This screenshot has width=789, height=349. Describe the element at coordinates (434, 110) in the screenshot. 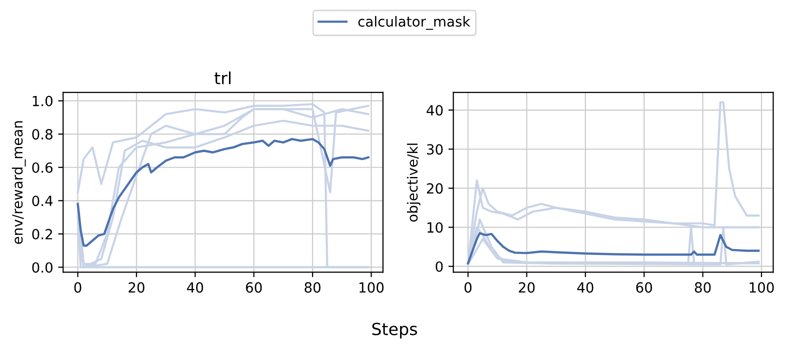

I see `y-tick-label: 40` at that location.